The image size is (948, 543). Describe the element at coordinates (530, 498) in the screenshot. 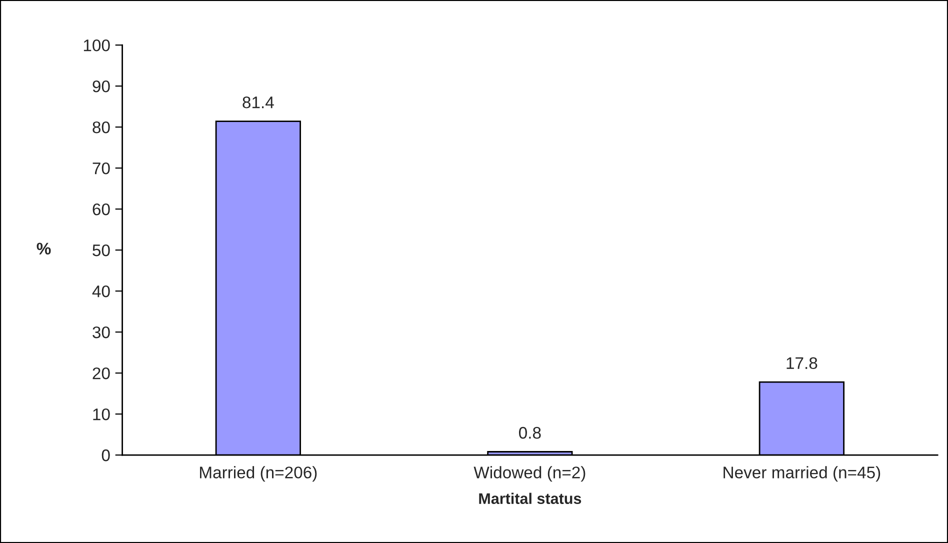

I see `x-axis-title: Martital status` at that location.